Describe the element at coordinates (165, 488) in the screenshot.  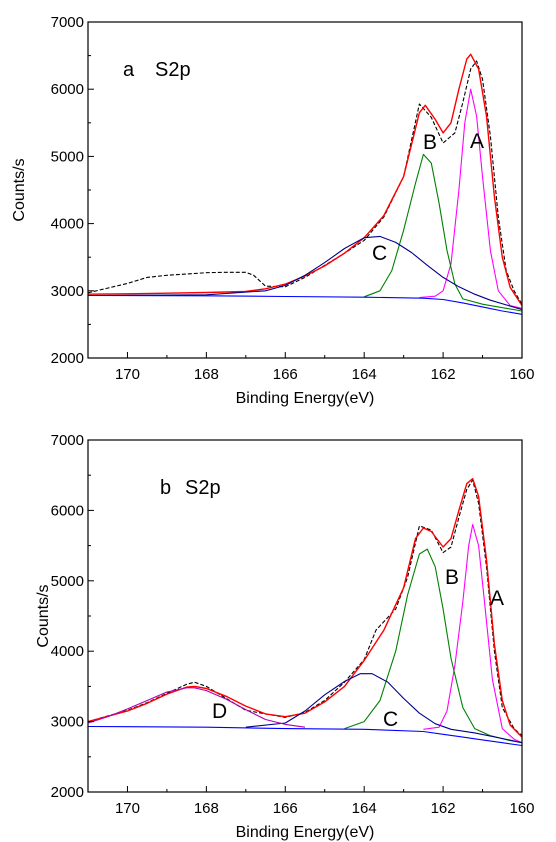
I see `panel-letter: b` at that location.